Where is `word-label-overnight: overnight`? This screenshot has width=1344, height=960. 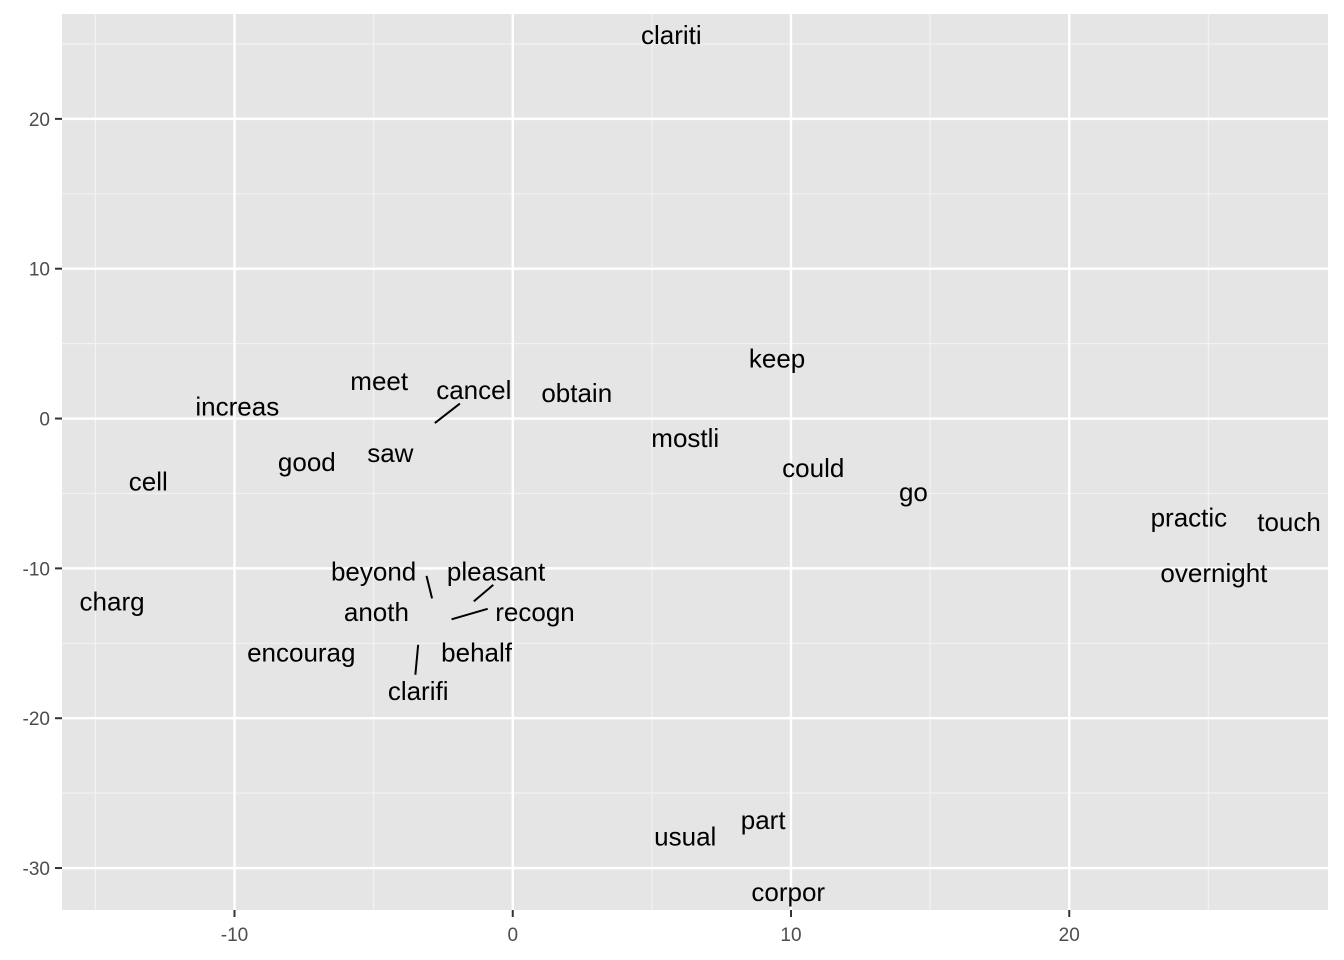
word-label-overnight: overnight is located at coordinates (1214, 573).